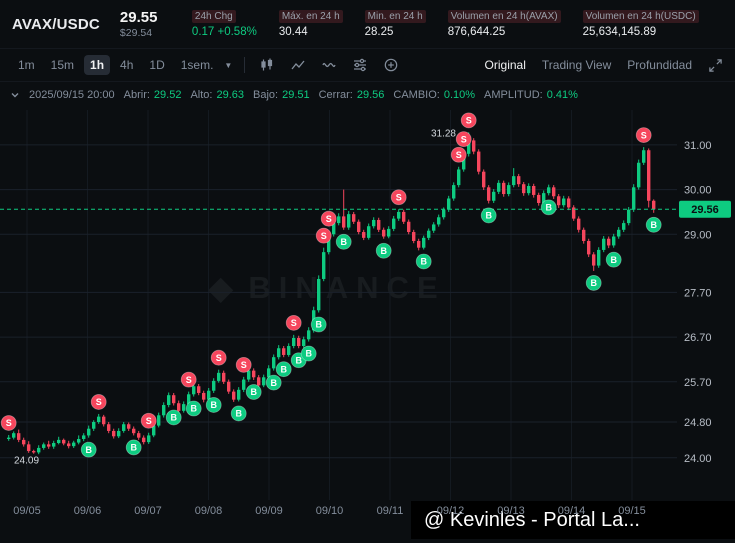 The image size is (735, 543). What do you see at coordinates (505, 65) in the screenshot?
I see `view-original: Original` at bounding box center [505, 65].